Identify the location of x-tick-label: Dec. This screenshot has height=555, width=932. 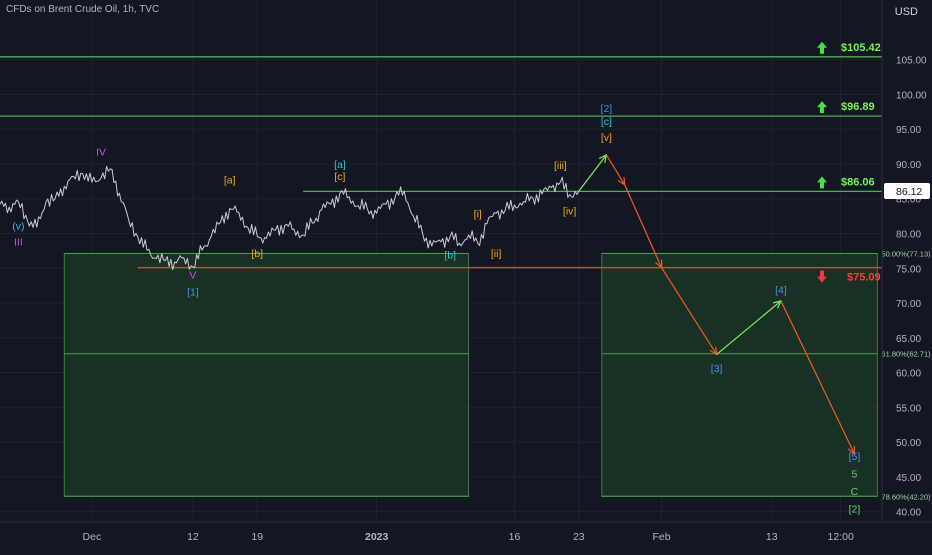
(92, 537).